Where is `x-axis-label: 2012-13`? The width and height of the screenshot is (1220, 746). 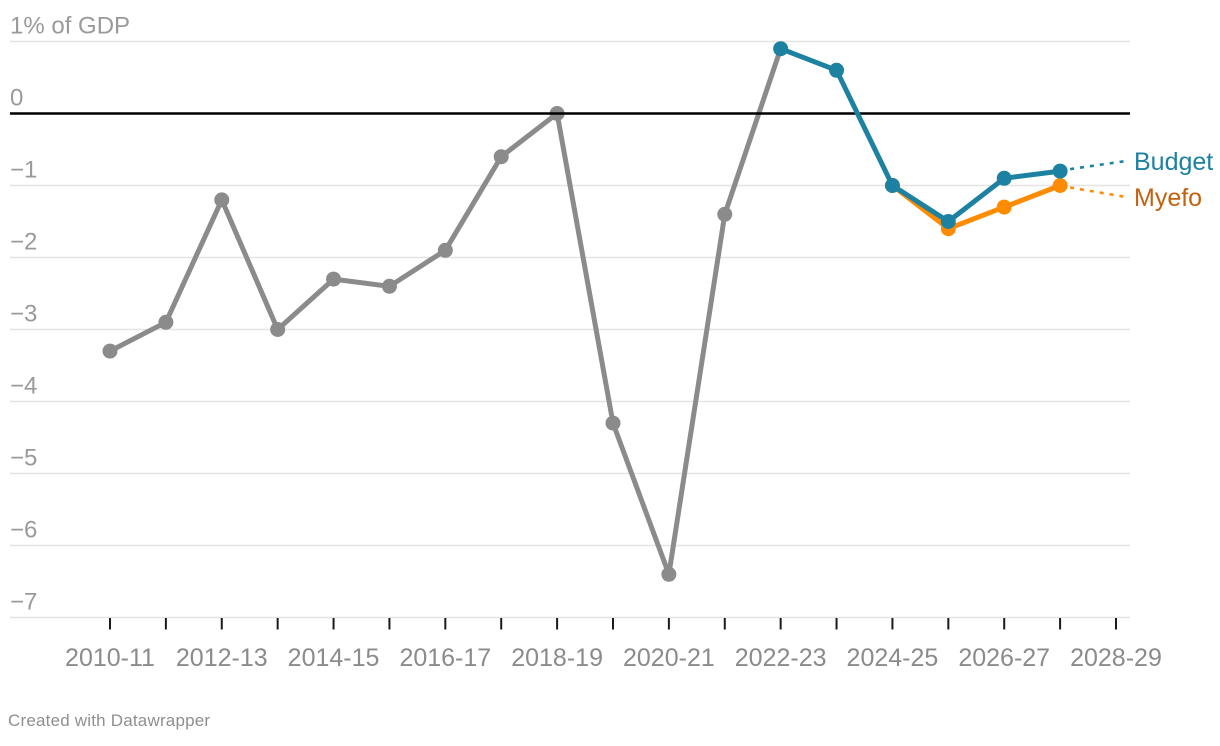
x-axis-label: 2012-13 is located at coordinates (222, 658).